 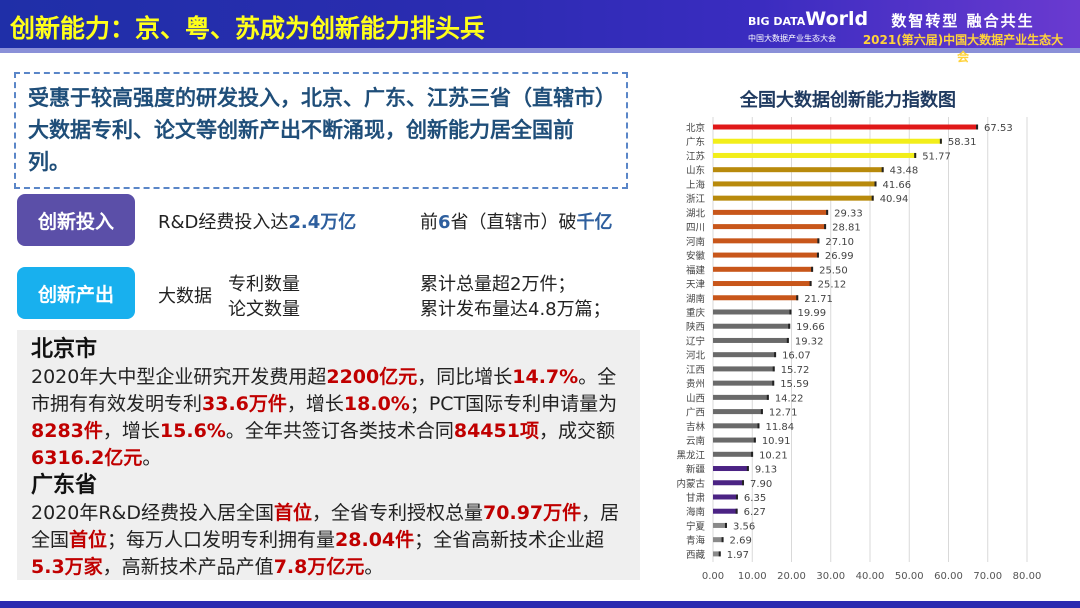 What do you see at coordinates (696, 199) in the screenshot?
I see `category-label: 浙江` at bounding box center [696, 199].